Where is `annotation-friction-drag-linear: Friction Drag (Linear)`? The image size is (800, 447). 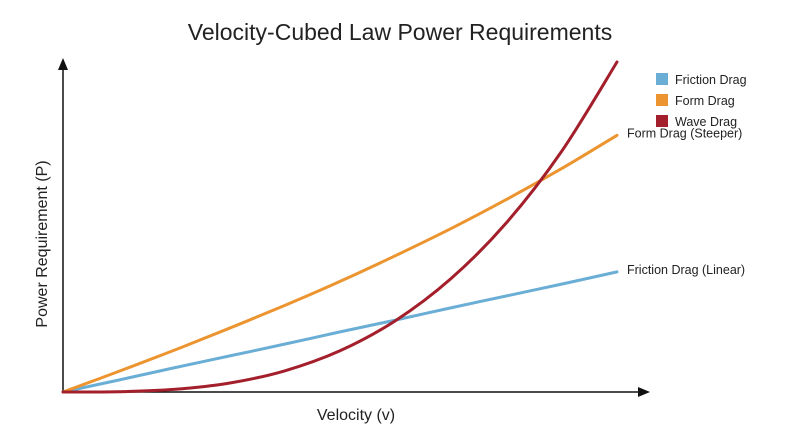 annotation-friction-drag-linear: Friction Drag (Linear) is located at coordinates (686, 270).